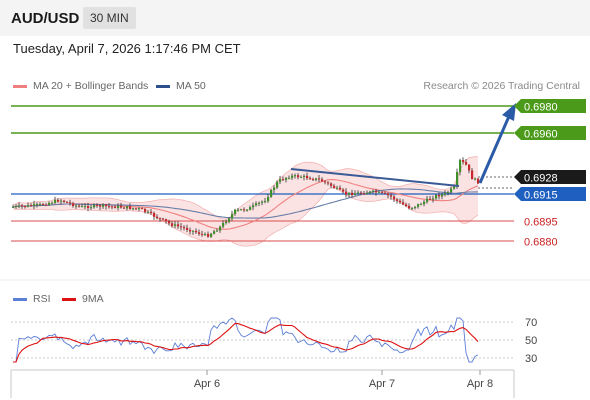 This screenshot has width=590, height=400. Describe the element at coordinates (109, 18) in the screenshot. I see `interval-button: 30 MIN` at that location.